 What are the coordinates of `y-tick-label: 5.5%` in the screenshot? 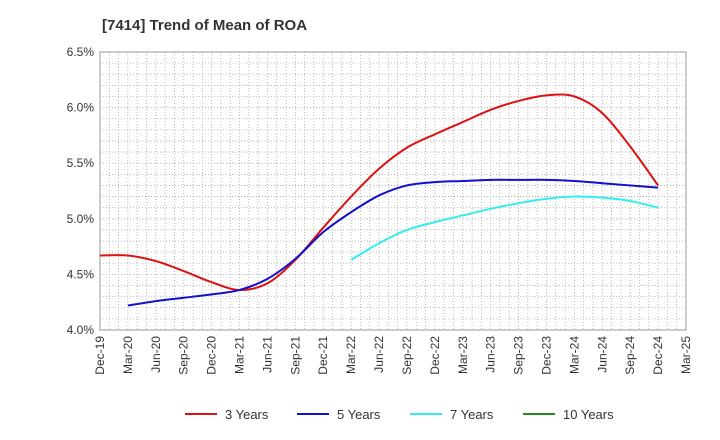 It's located at (81, 163).